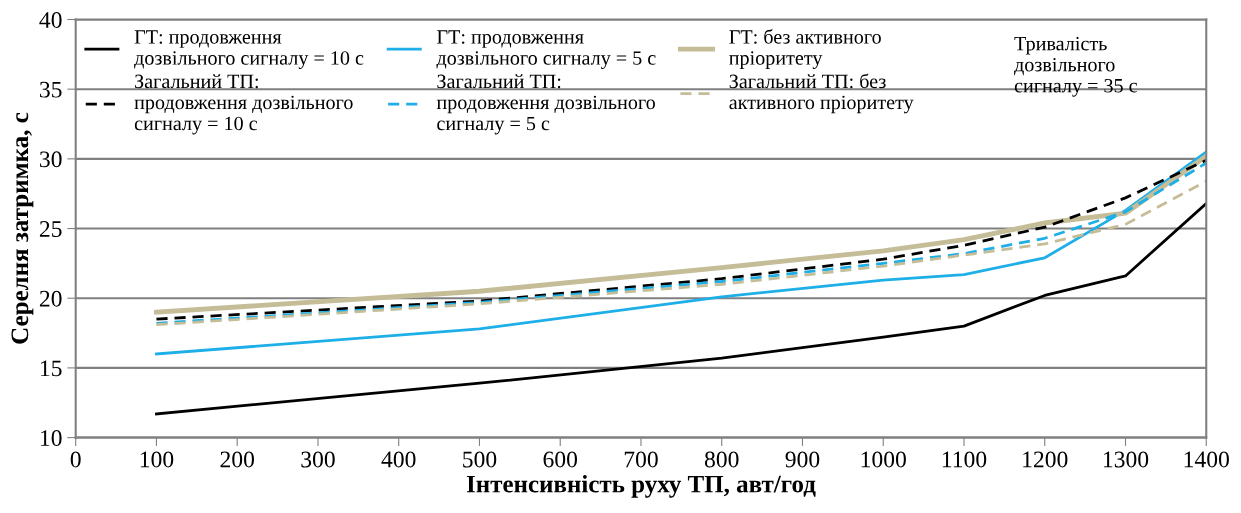  I want to click on x-tick-label: 600, so click(560, 459).